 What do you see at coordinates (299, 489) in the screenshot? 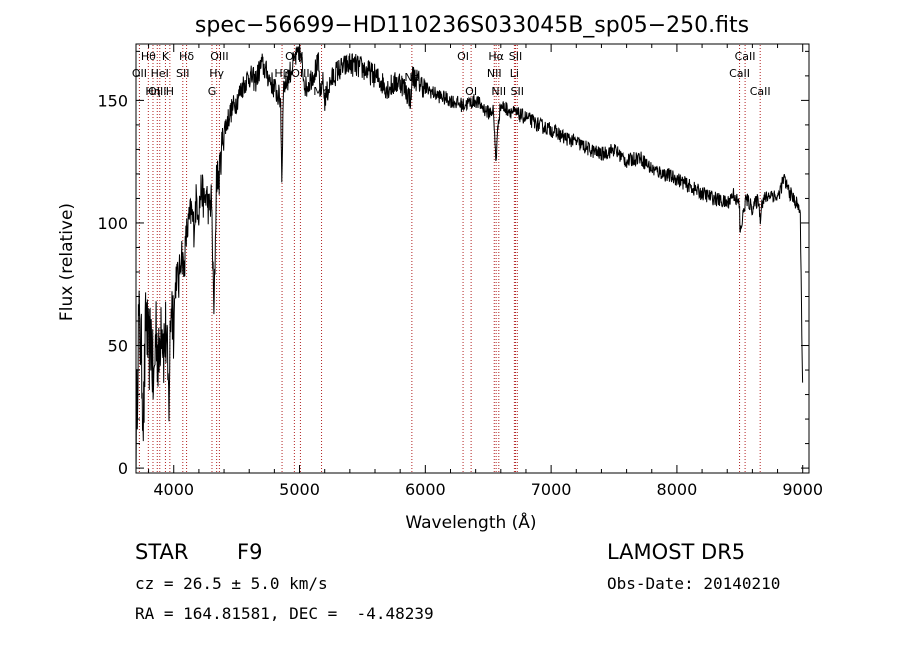
I see `x-tick-label: 5000` at bounding box center [299, 489].